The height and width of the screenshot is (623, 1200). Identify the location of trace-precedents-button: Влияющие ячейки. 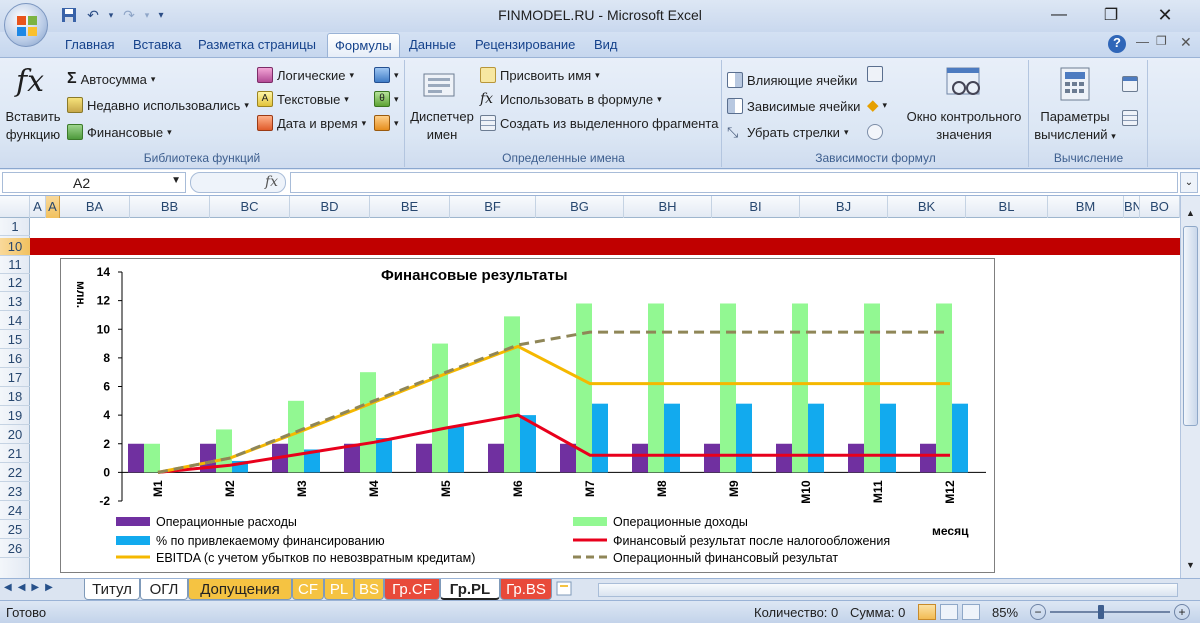
(792, 80).